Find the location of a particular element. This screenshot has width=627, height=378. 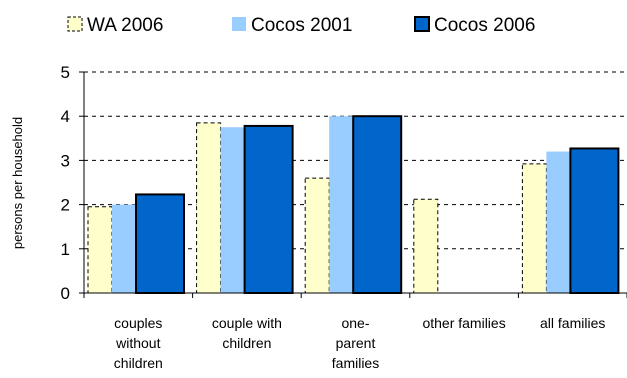

category-label: couples is located at coordinates (138, 323).